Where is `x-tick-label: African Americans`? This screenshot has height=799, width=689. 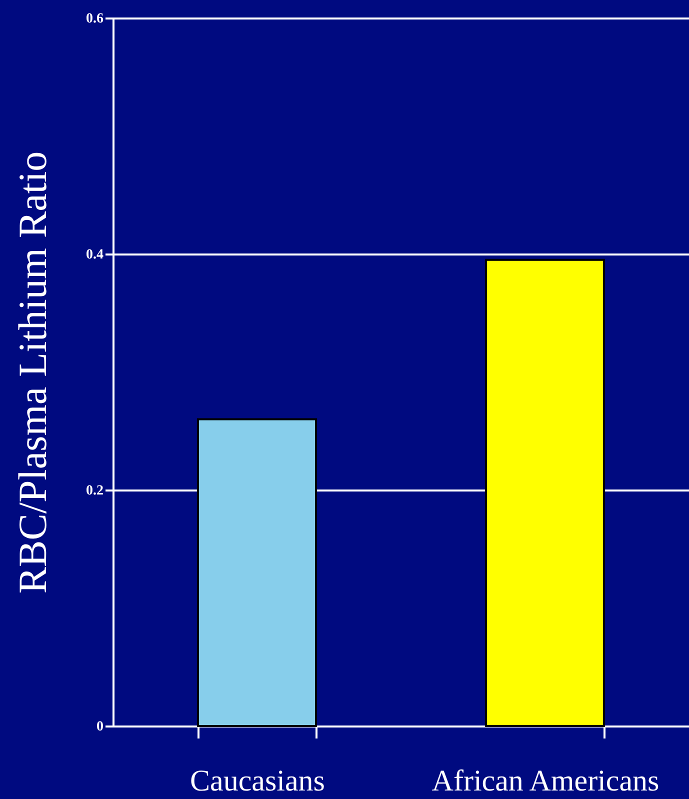 x-tick-label: African Americans is located at coordinates (546, 781).